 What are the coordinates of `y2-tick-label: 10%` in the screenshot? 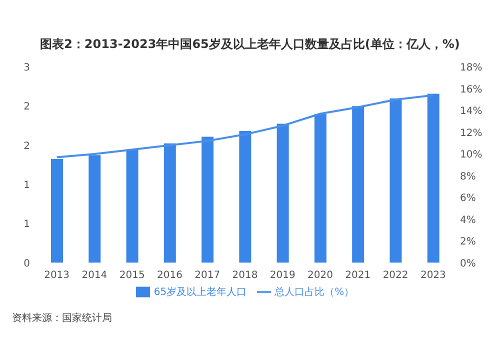 It's located at (471, 155).